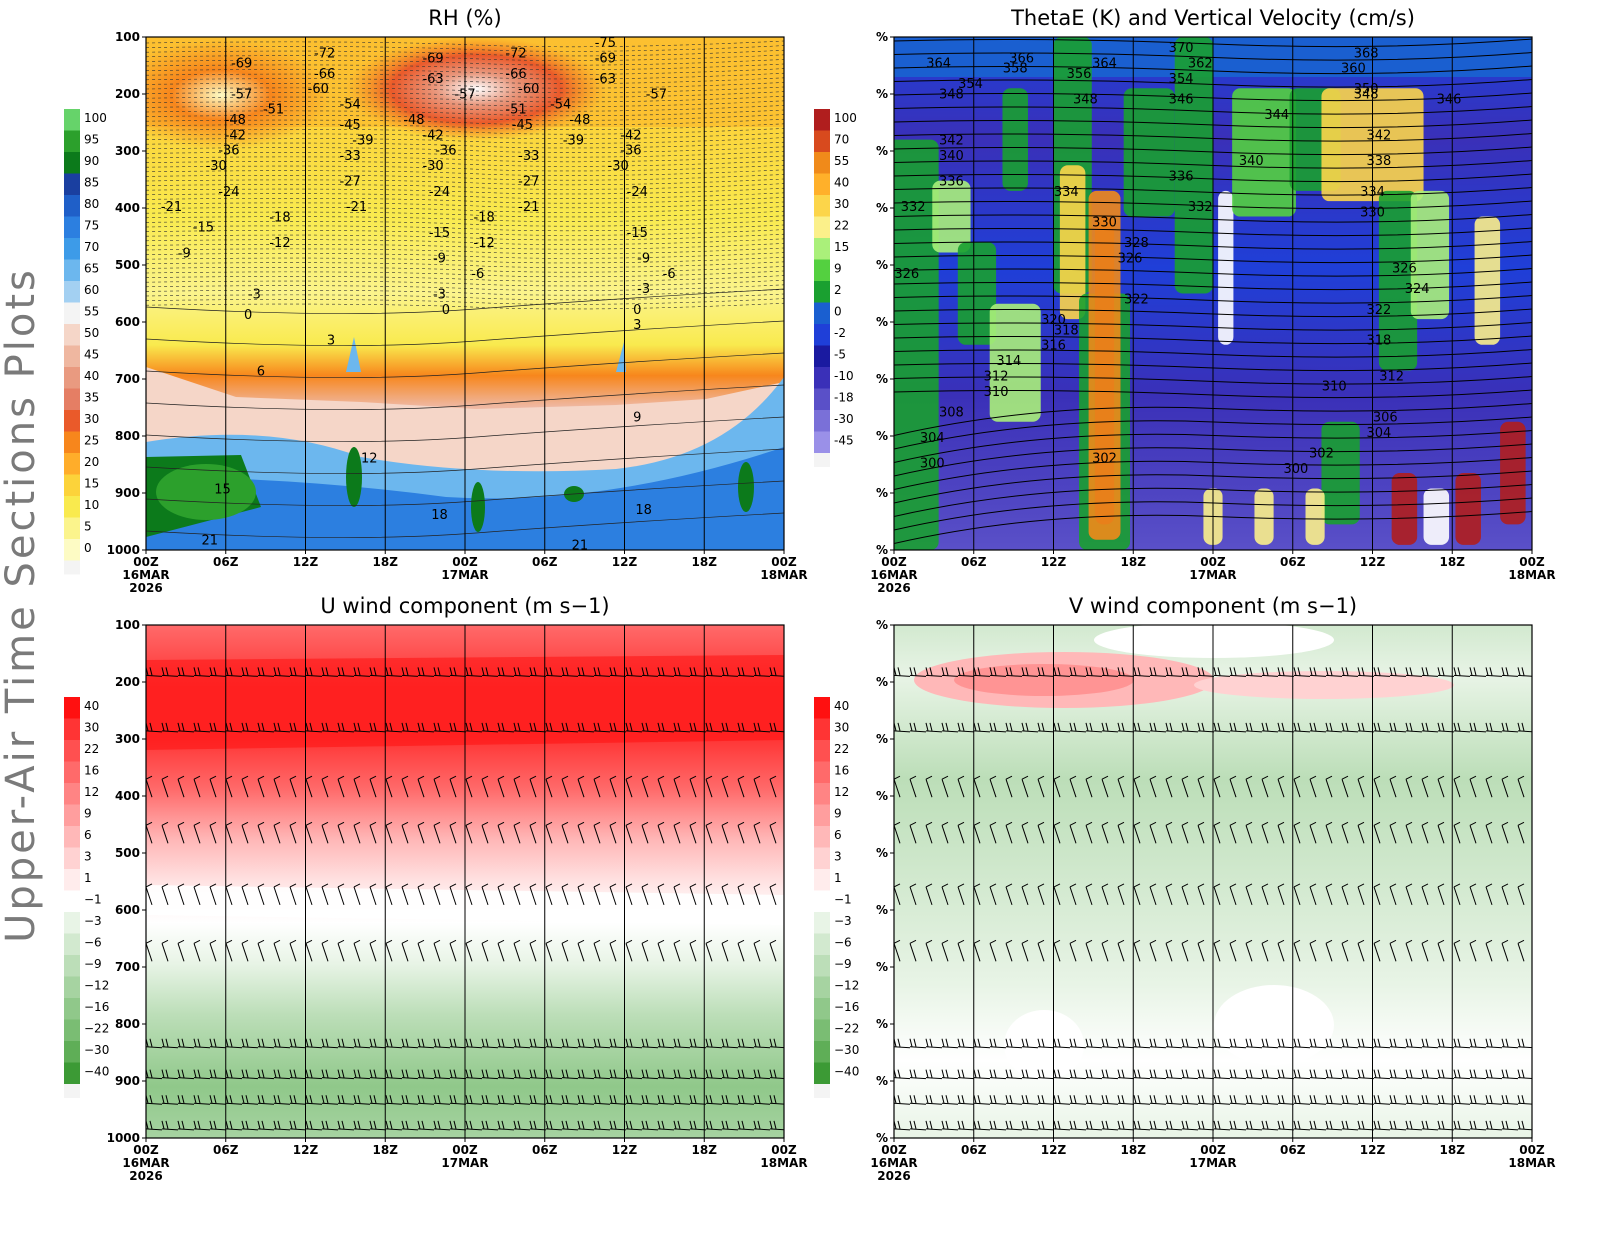 The image size is (1600, 1240). What do you see at coordinates (354, 477) in the screenshot?
I see `rh-saturated-area` at bounding box center [354, 477].